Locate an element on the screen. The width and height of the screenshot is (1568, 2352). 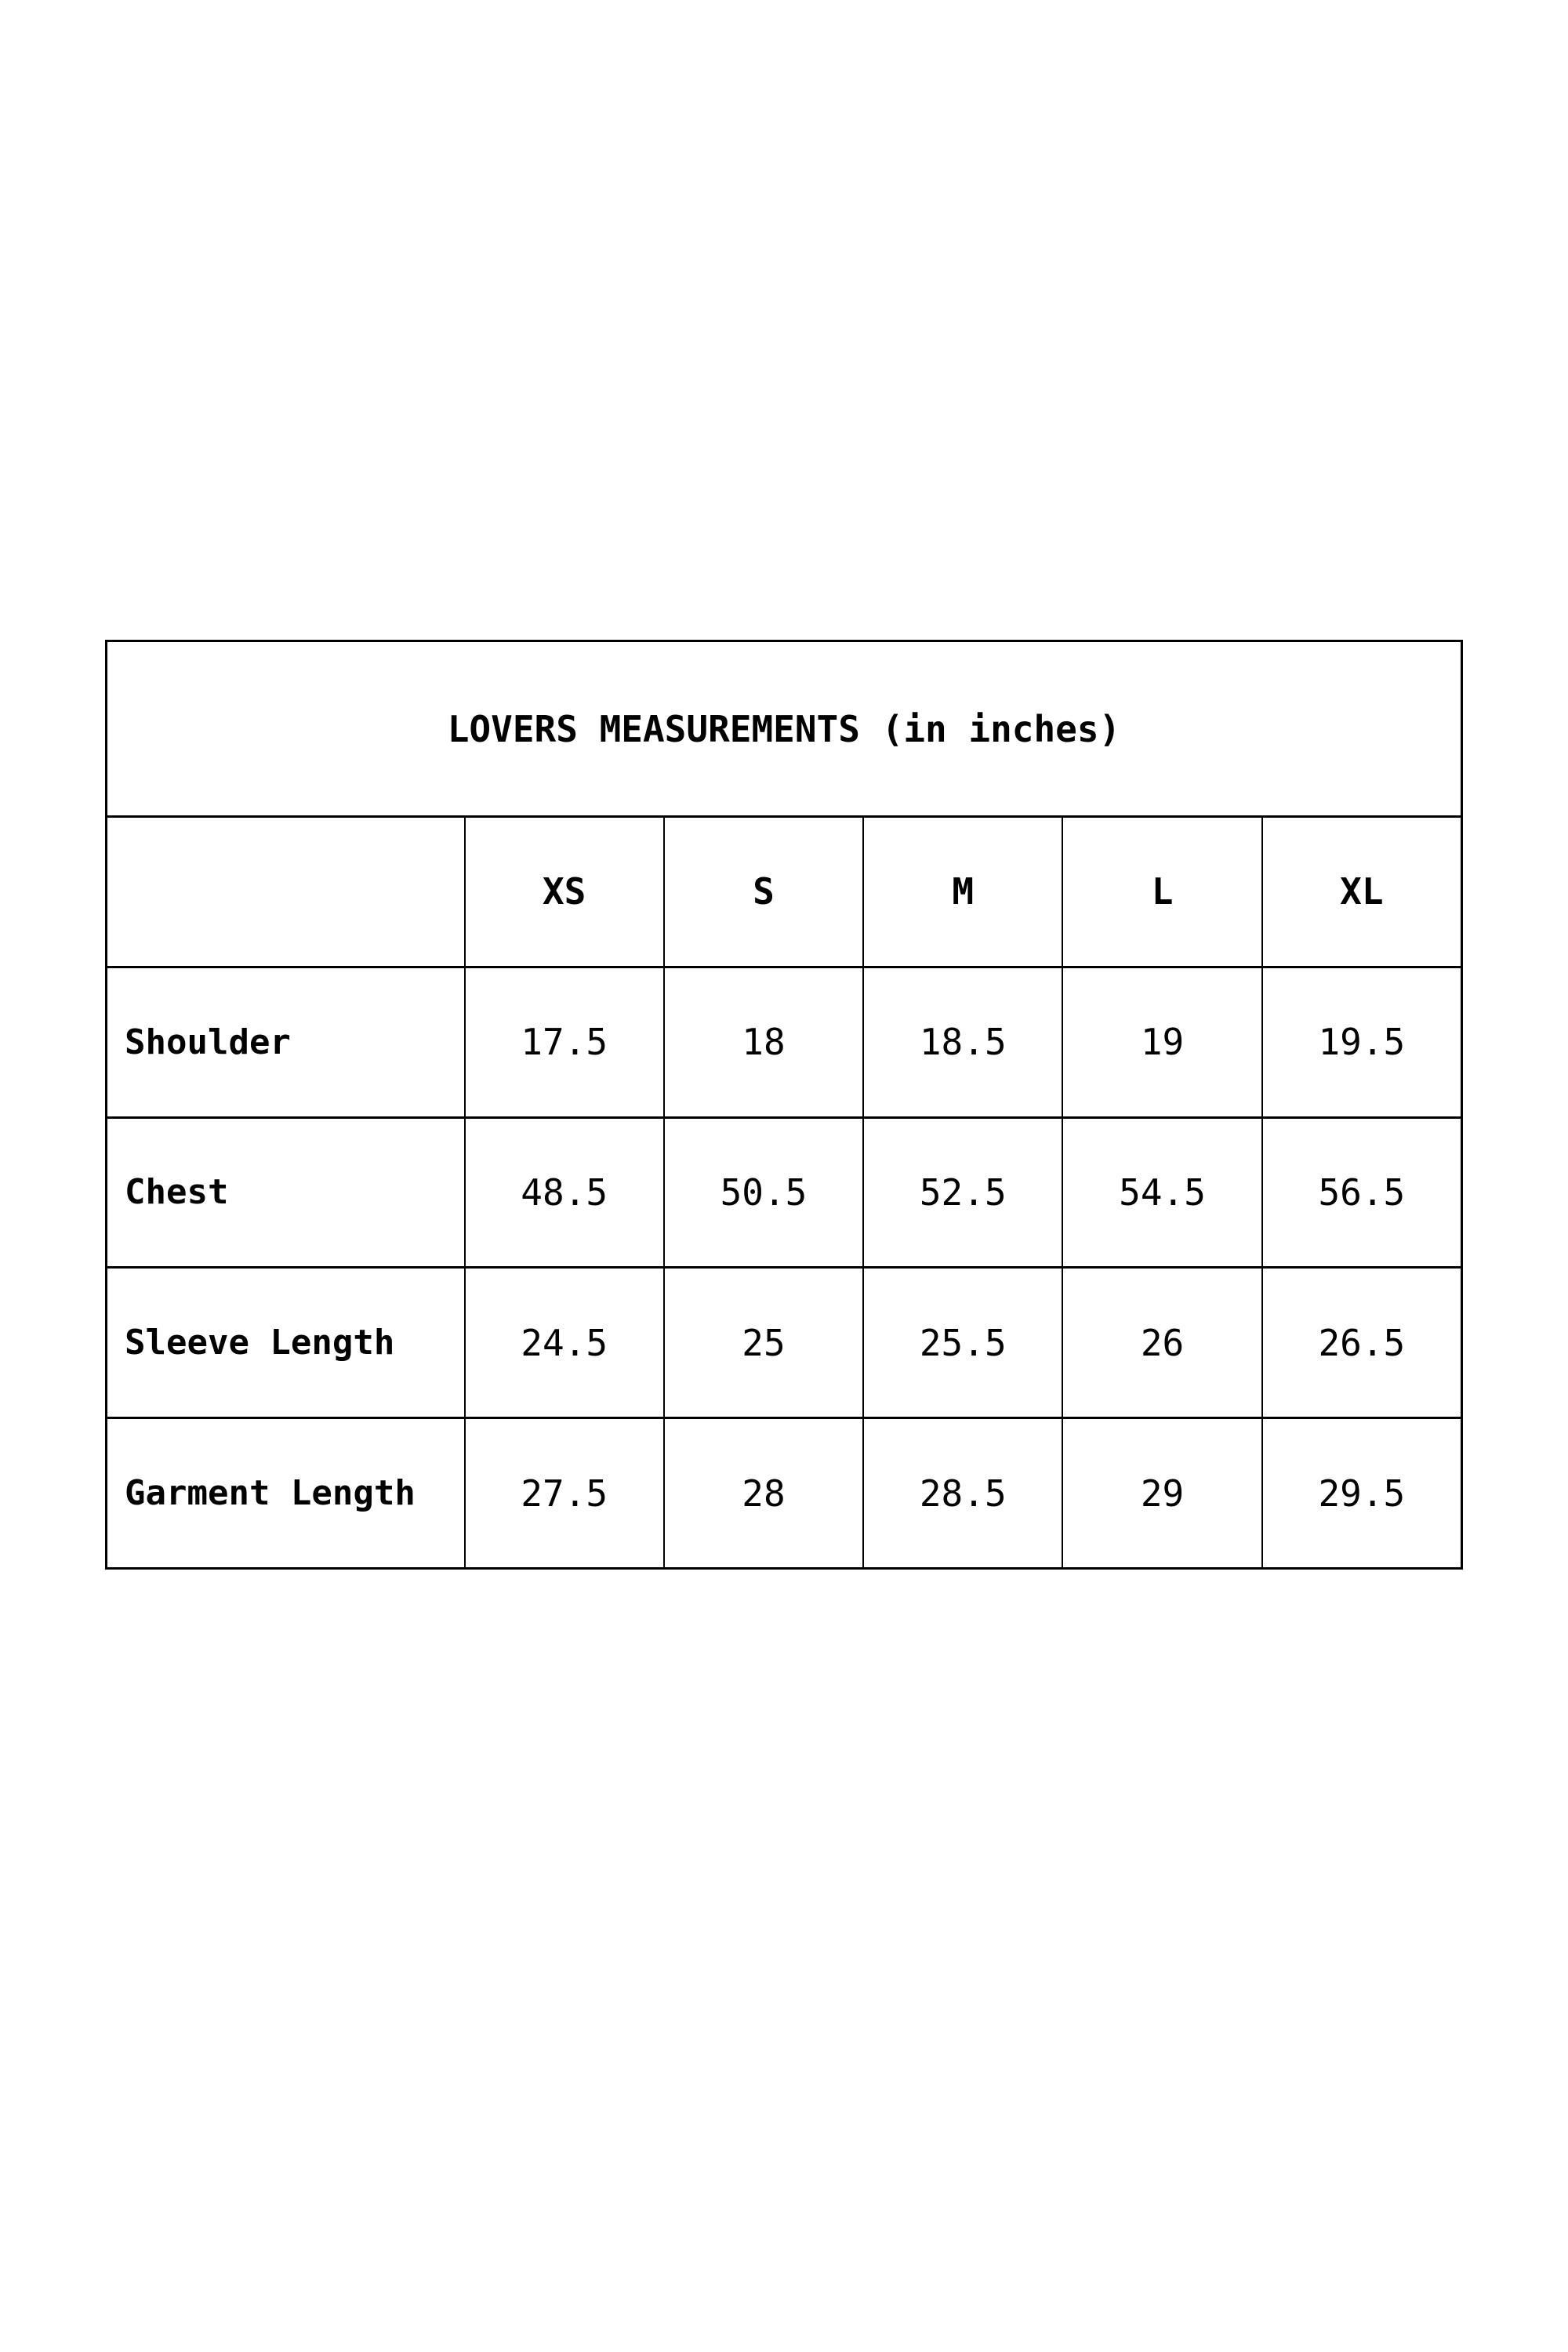
measurement-value: 56.5 is located at coordinates (1362, 1192).